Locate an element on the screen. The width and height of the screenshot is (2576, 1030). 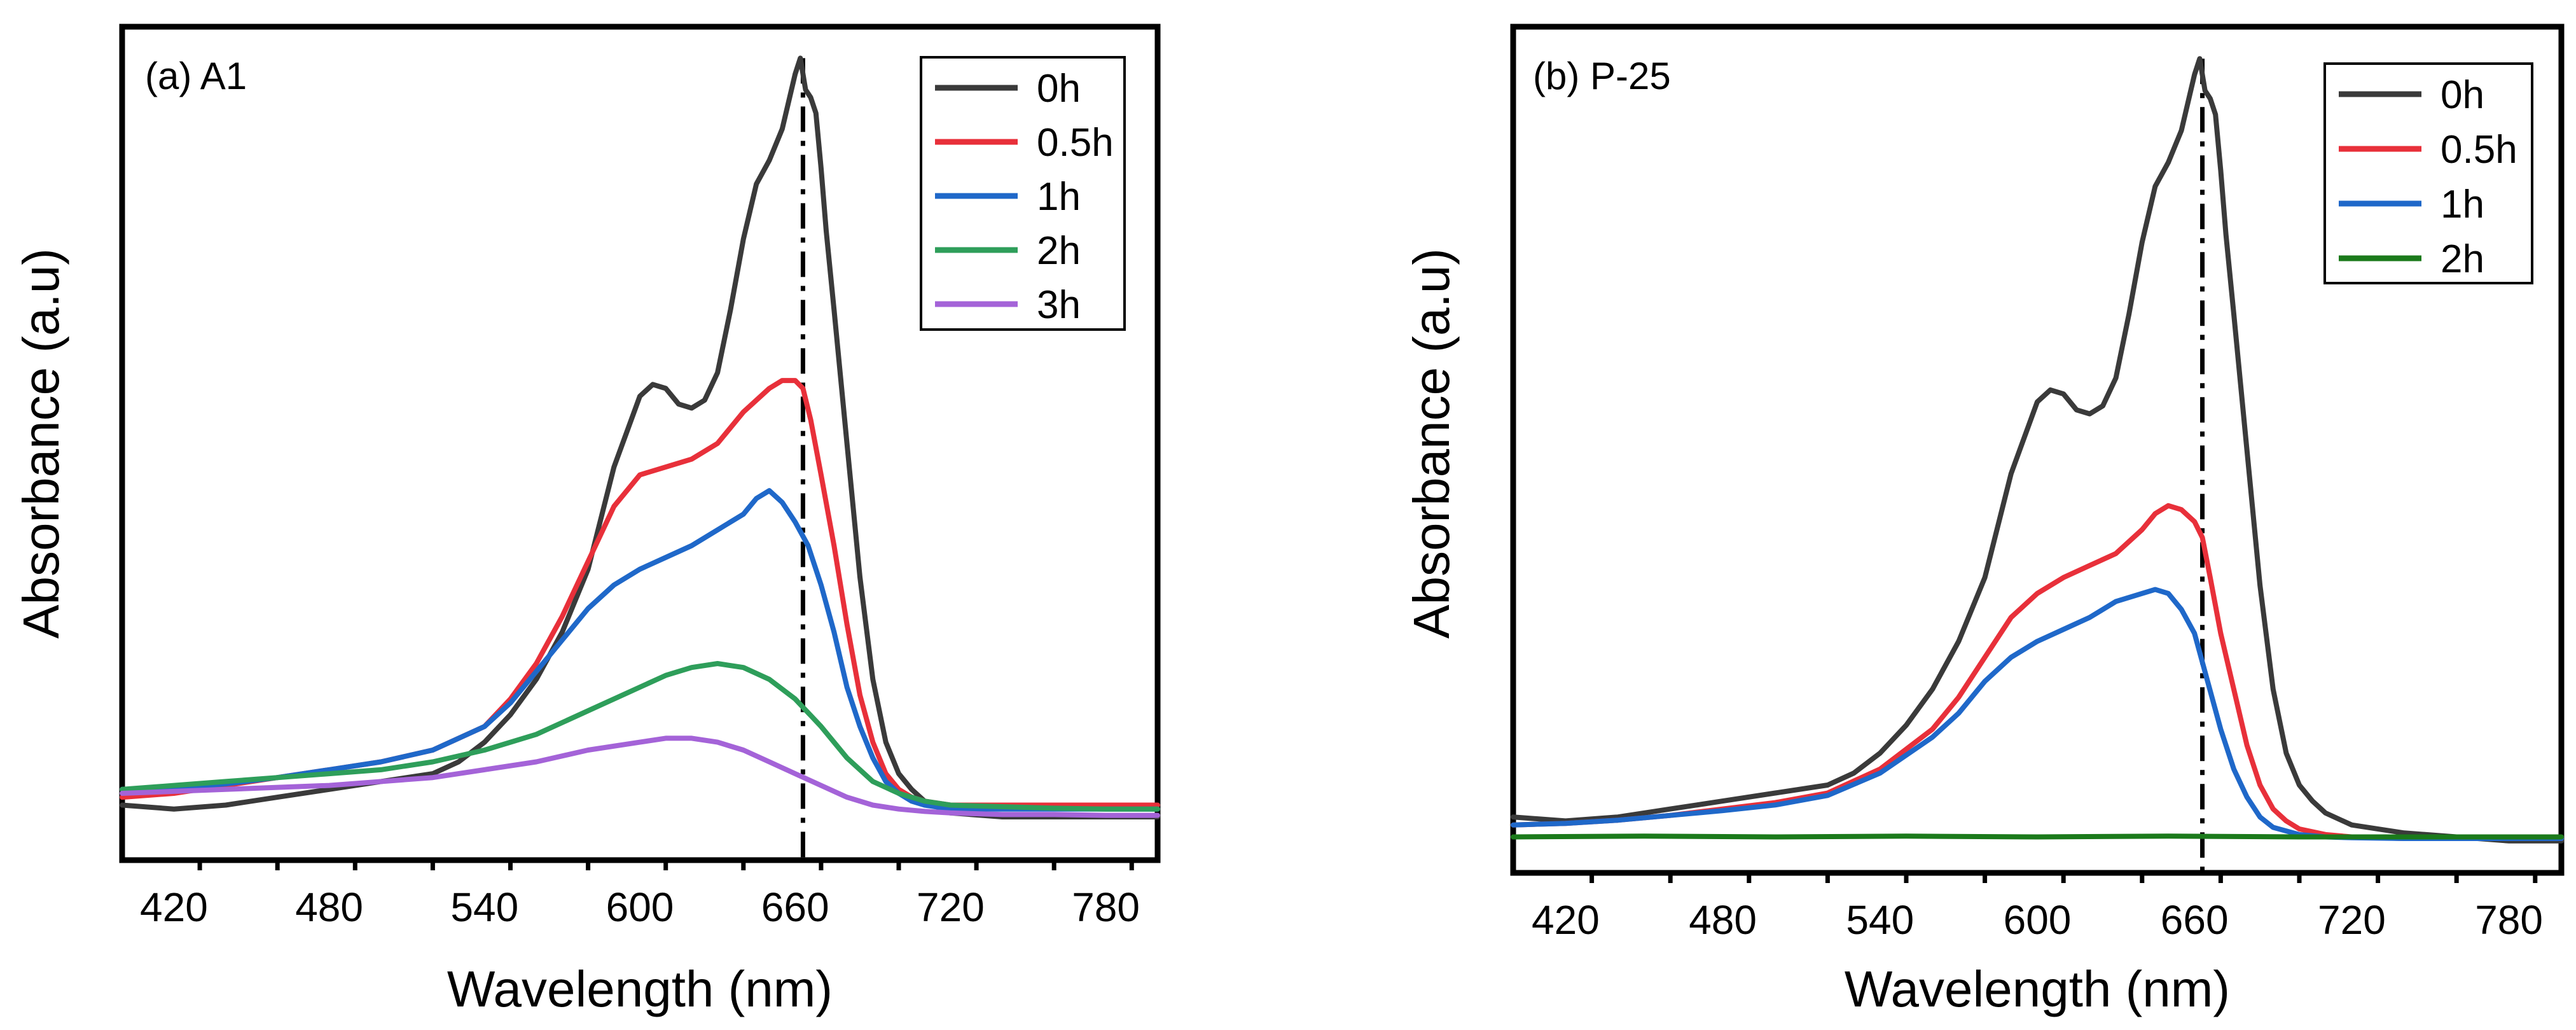
series-line-3h is located at coordinates (640, 776).